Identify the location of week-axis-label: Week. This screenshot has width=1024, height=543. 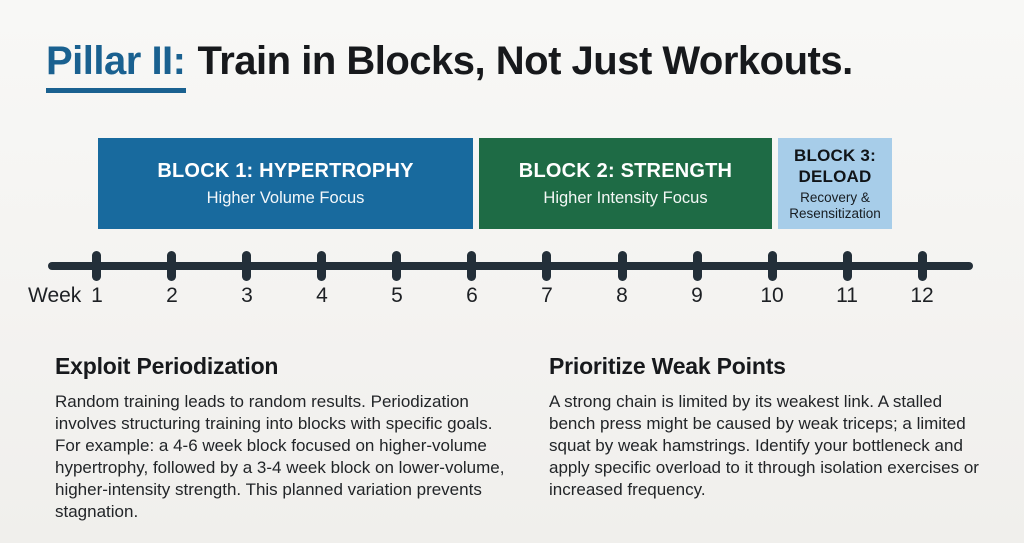
(55, 295).